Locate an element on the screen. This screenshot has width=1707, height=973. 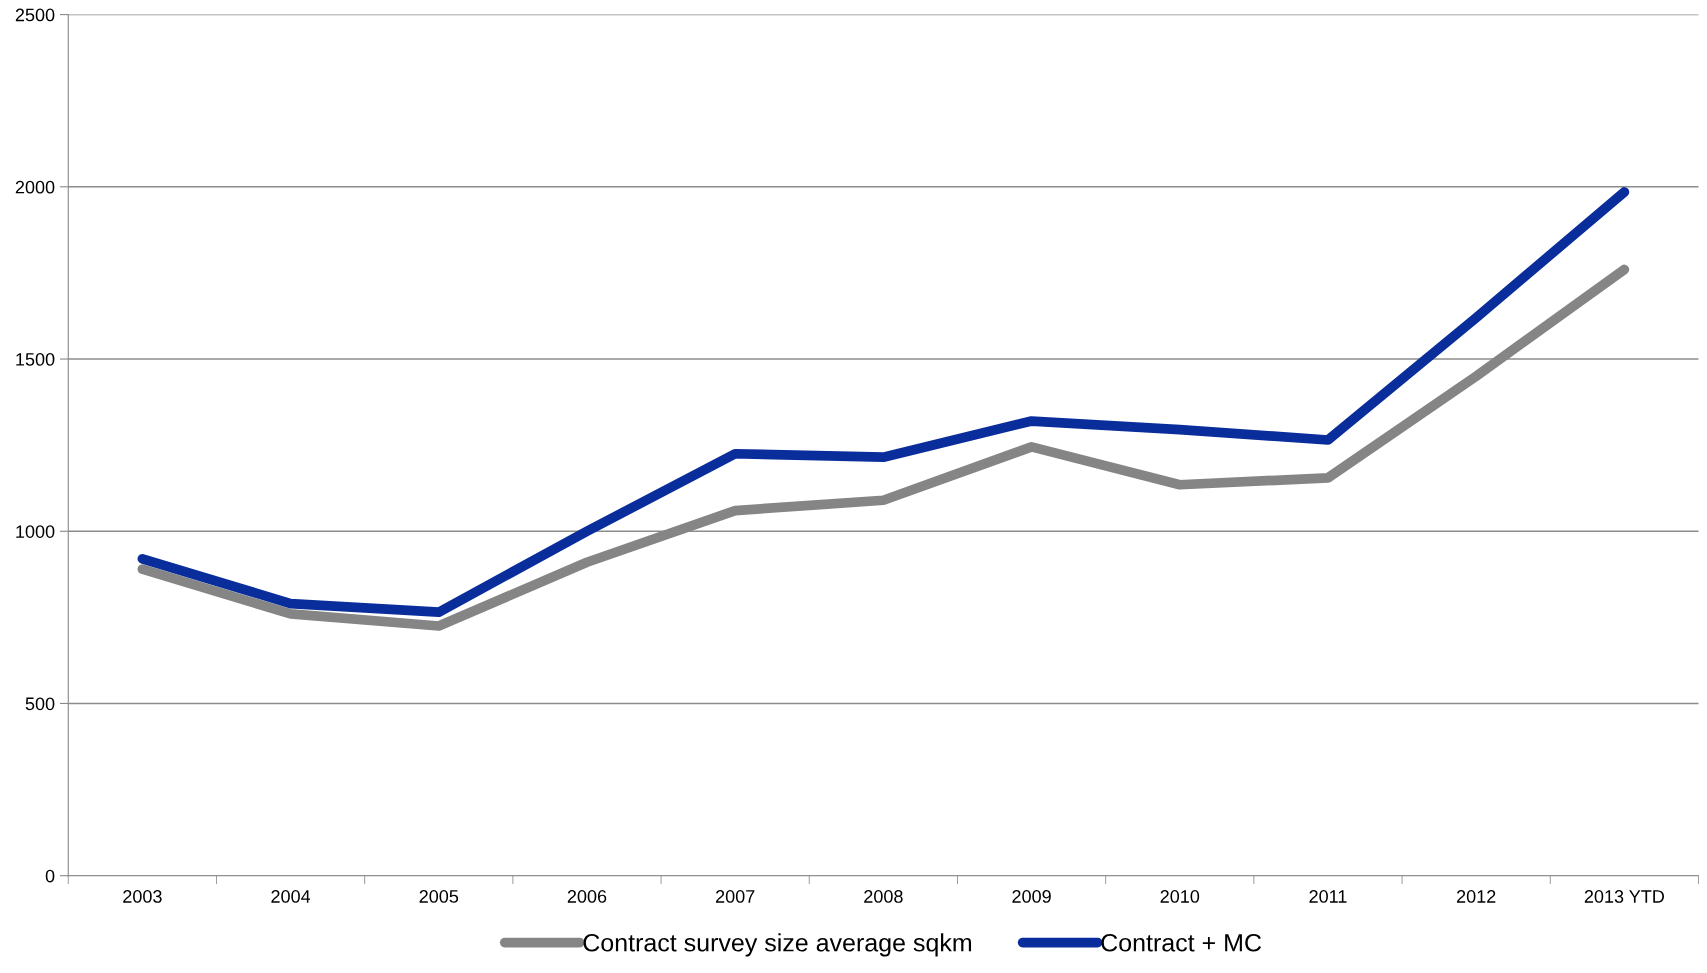
y-tick-label: 1000 is located at coordinates (35, 531).